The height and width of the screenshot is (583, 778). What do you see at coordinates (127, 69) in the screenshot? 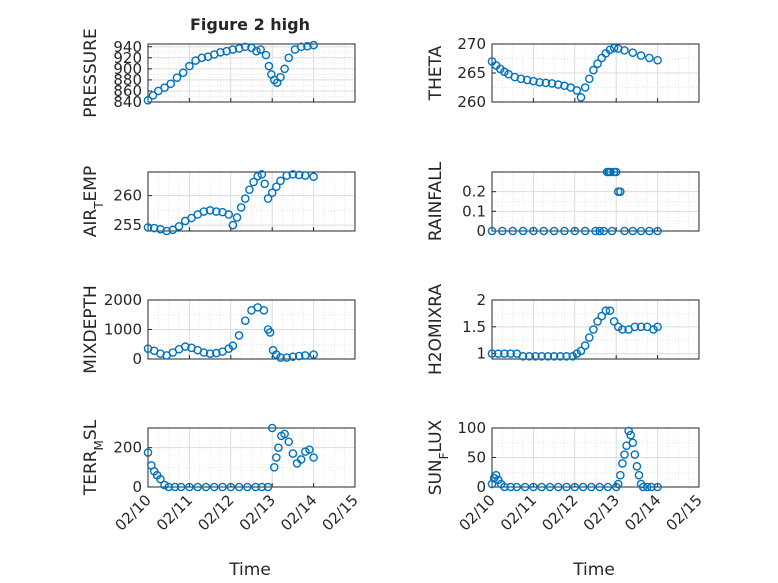
I see `y-tick-label: 900` at bounding box center [127, 69].